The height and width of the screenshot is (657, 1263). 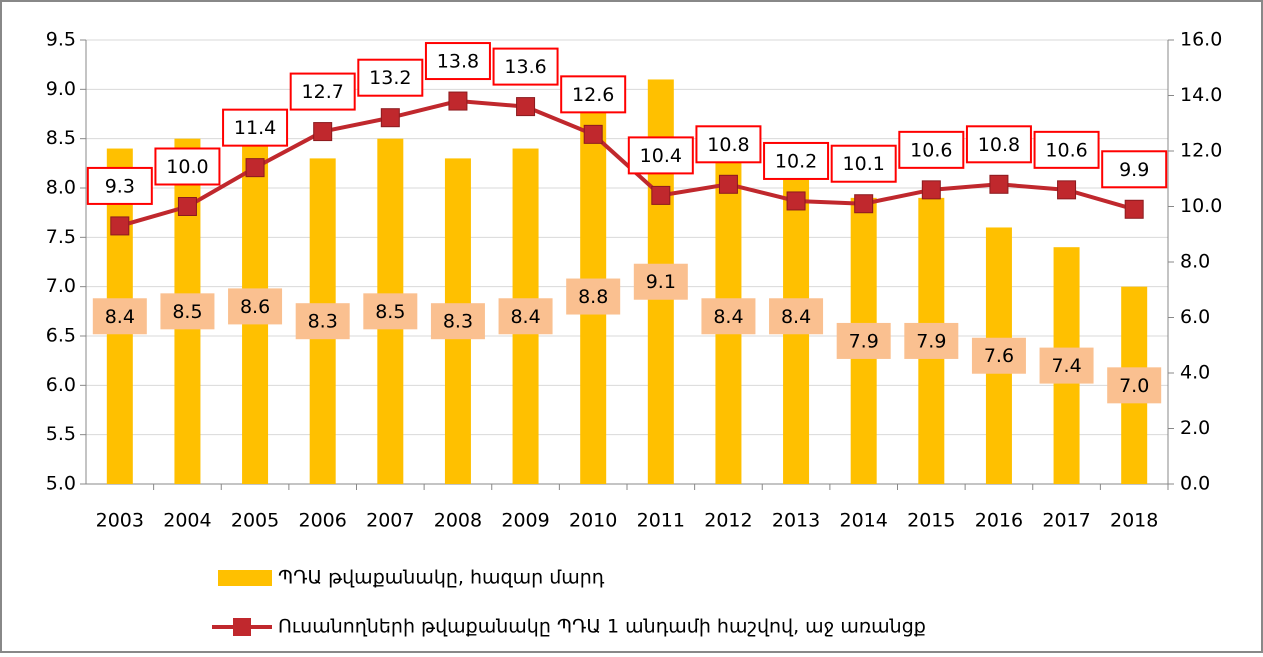 I want to click on data-label: 10.4, so click(x=661, y=156).